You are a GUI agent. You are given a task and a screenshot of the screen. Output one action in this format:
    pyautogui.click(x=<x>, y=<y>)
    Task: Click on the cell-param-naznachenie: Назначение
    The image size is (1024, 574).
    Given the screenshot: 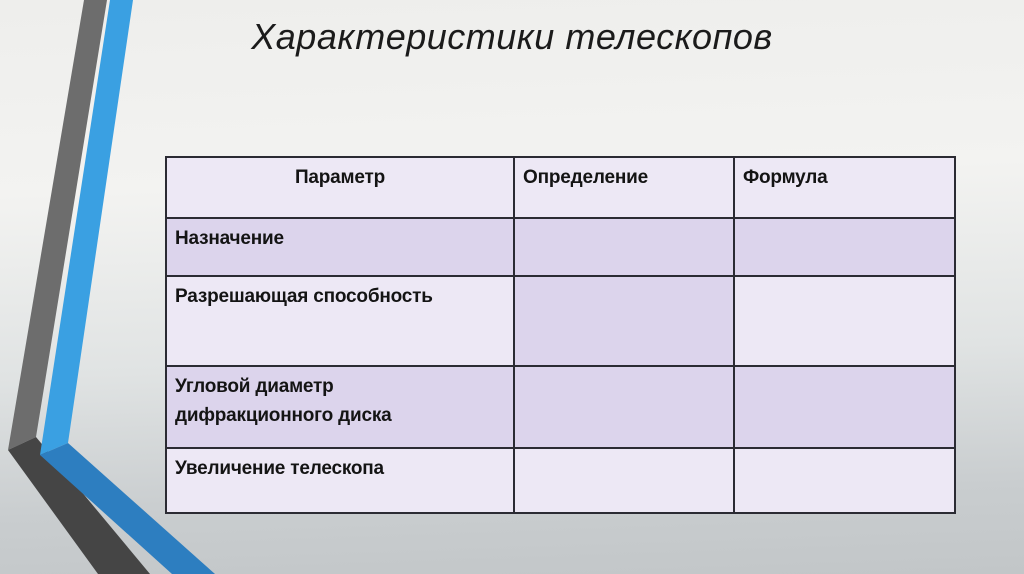 What is the action you would take?
    pyautogui.click(x=340, y=247)
    